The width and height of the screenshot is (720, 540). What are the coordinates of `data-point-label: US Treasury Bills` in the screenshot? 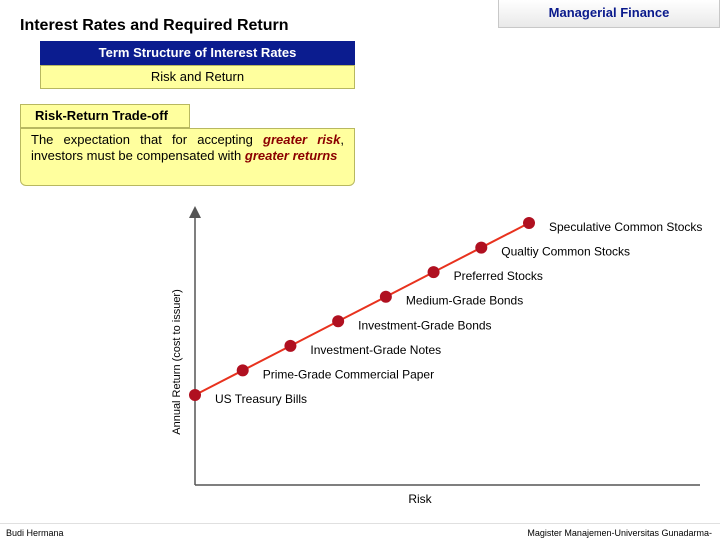 It's located at (261, 399).